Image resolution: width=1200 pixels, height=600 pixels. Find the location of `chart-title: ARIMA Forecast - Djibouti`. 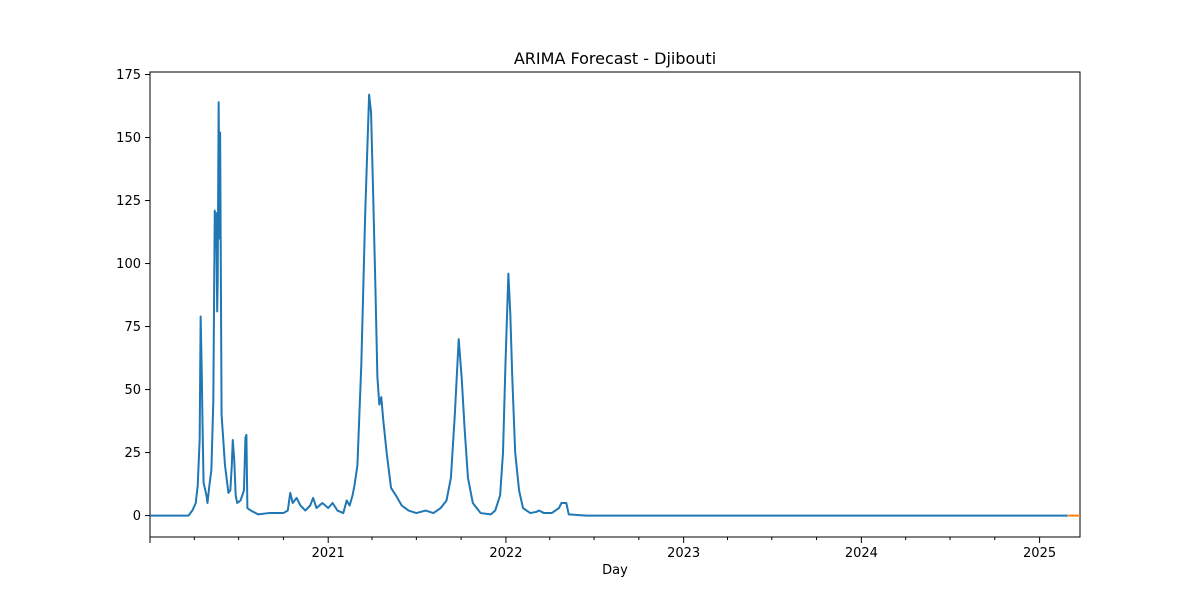

chart-title: ARIMA Forecast - Djibouti is located at coordinates (615, 58).